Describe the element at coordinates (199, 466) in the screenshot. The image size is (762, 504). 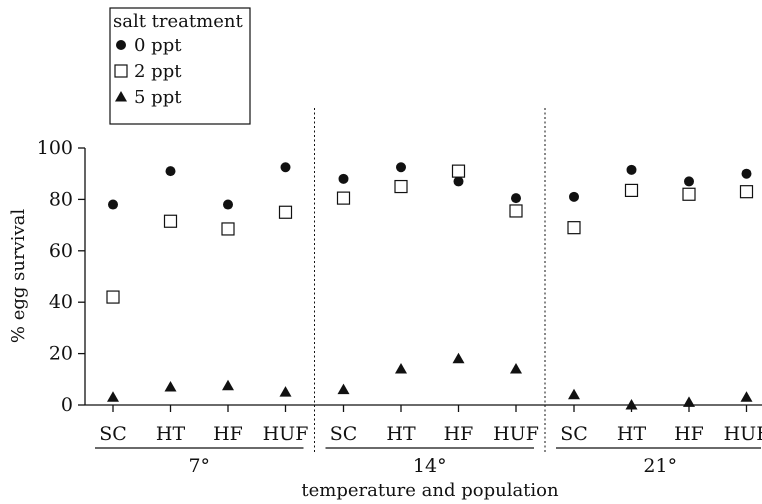
I see `group-label: 7°` at that location.